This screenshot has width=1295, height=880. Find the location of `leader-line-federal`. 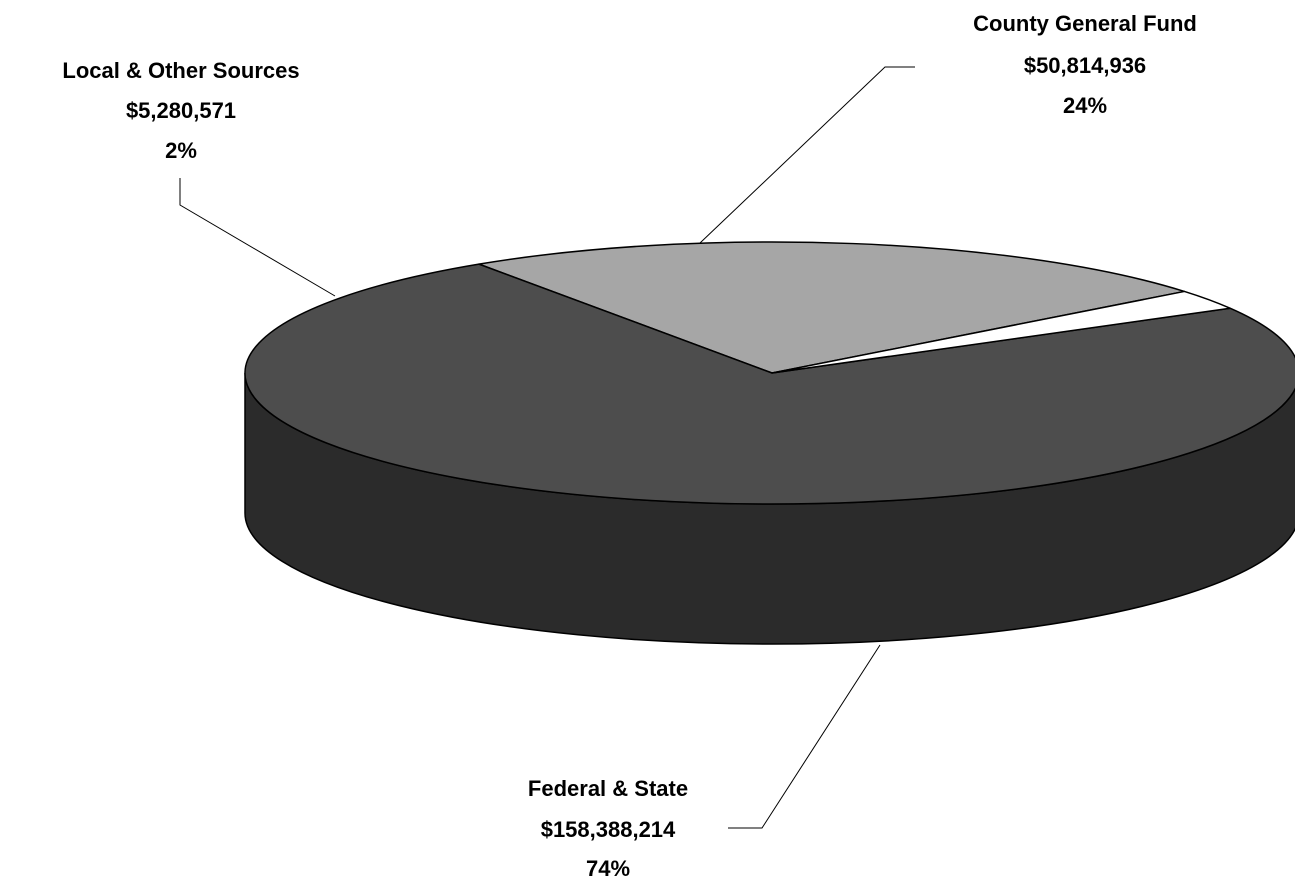

leader-line-federal is located at coordinates (804, 736).